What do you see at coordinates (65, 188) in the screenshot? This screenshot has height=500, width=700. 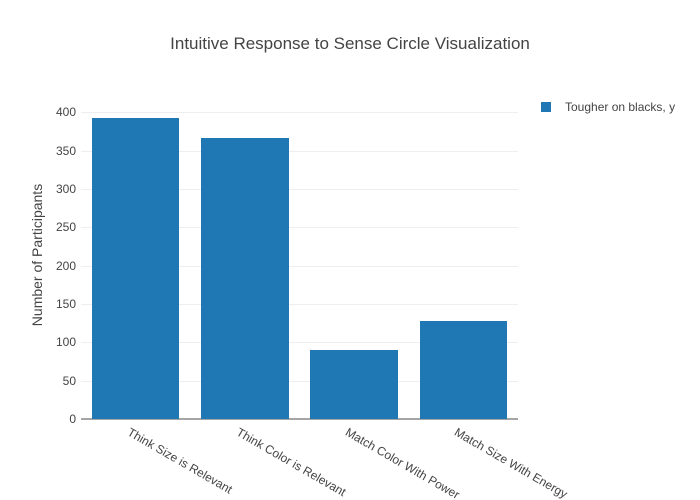 I see `y-tick-label: 300` at bounding box center [65, 188].